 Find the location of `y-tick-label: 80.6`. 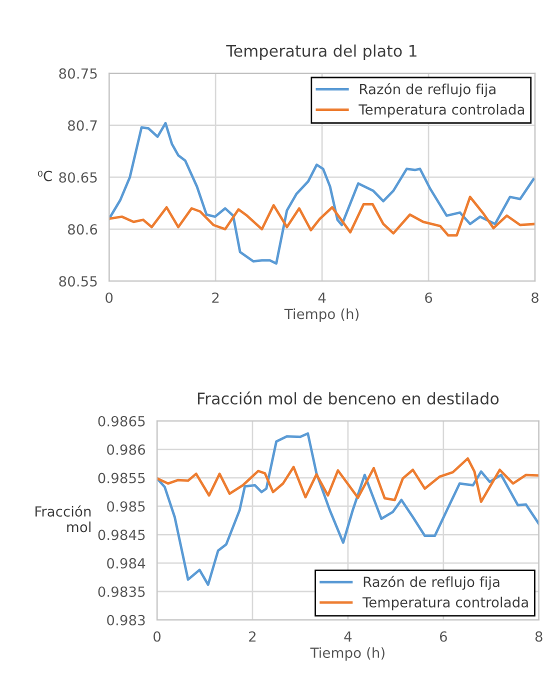

y-tick-label: 80.6 is located at coordinates (83, 229).